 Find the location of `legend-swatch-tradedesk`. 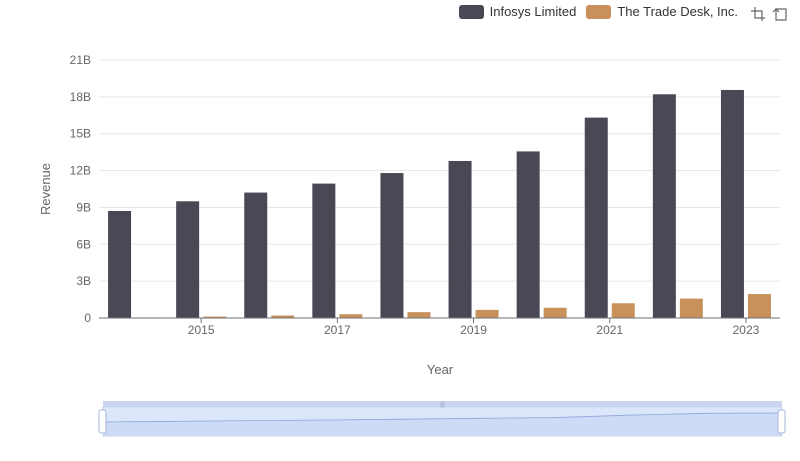

legend-swatch-tradedesk is located at coordinates (599, 11).